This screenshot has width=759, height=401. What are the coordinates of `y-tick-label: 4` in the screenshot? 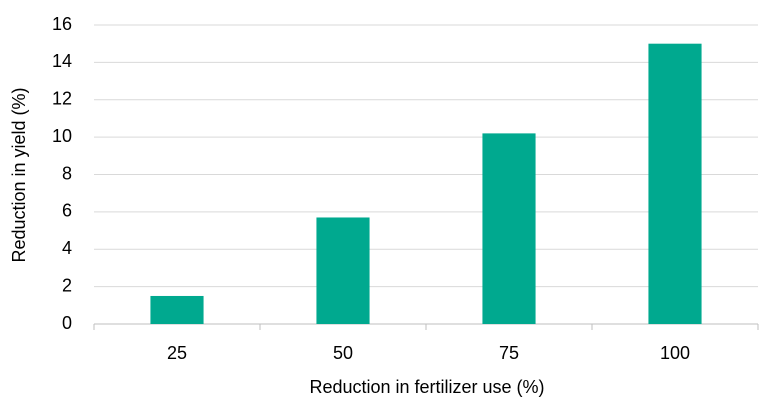 It's located at (67, 248).